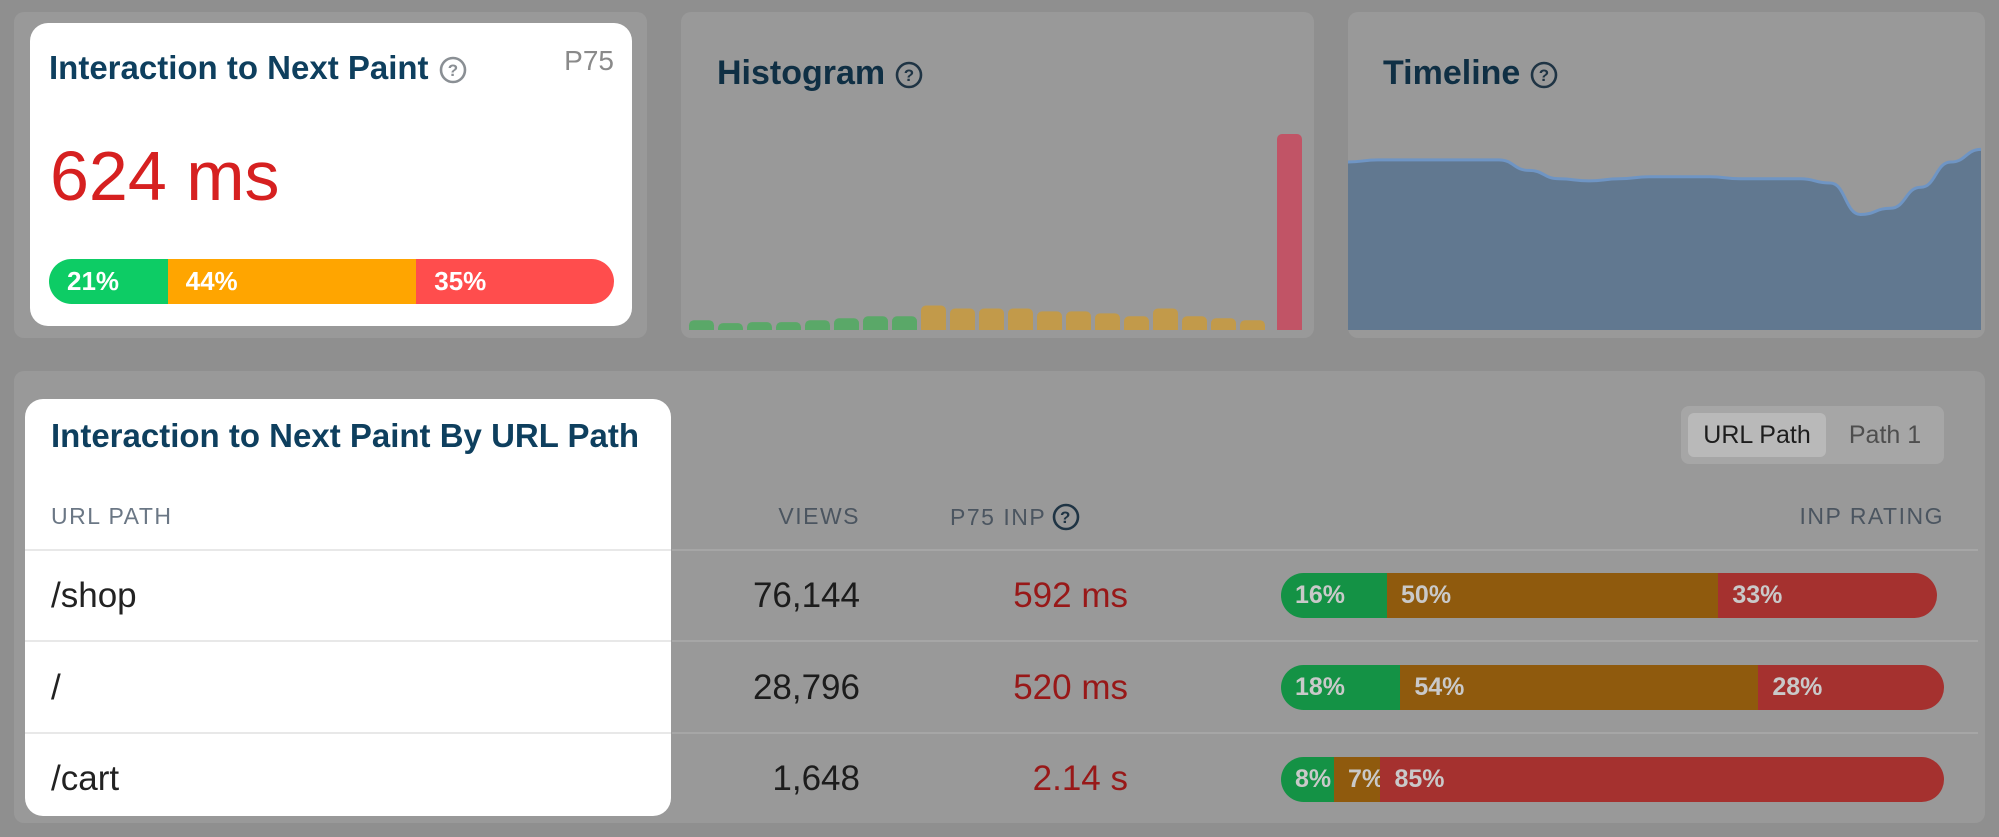 The width and height of the screenshot is (1999, 837). I want to click on row-views: 1,648, so click(816, 778).